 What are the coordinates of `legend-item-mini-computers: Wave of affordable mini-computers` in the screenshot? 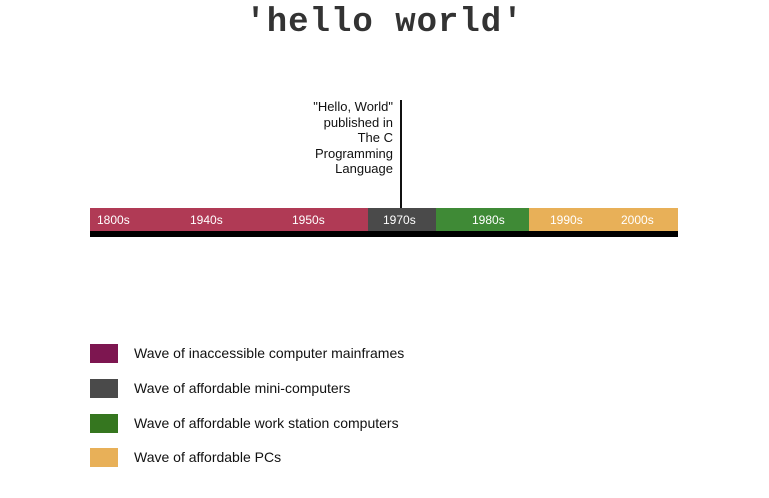 It's located at (300, 389).